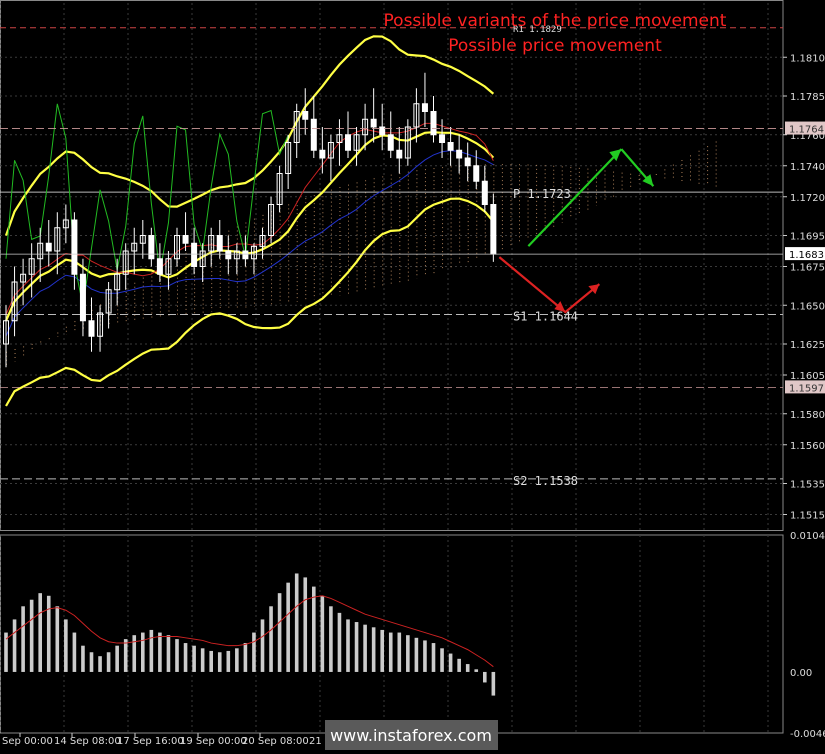  Describe the element at coordinates (807, 268) in the screenshot. I see `price-tick-label: 1.1675` at that location.